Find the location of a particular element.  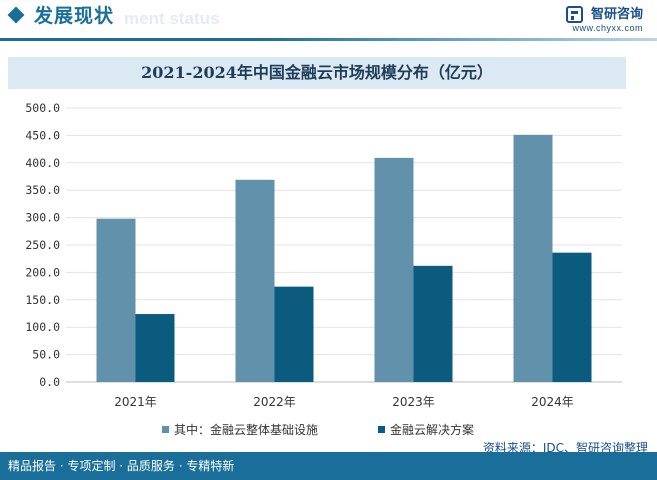

y-tick-label: 200.0 is located at coordinates (42, 272).